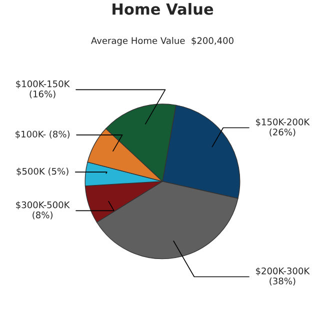 Image resolution: width=325 pixels, height=325 pixels. Describe the element at coordinates (43, 134) in the screenshot. I see `slice-label: $100K- (8%)` at that location.